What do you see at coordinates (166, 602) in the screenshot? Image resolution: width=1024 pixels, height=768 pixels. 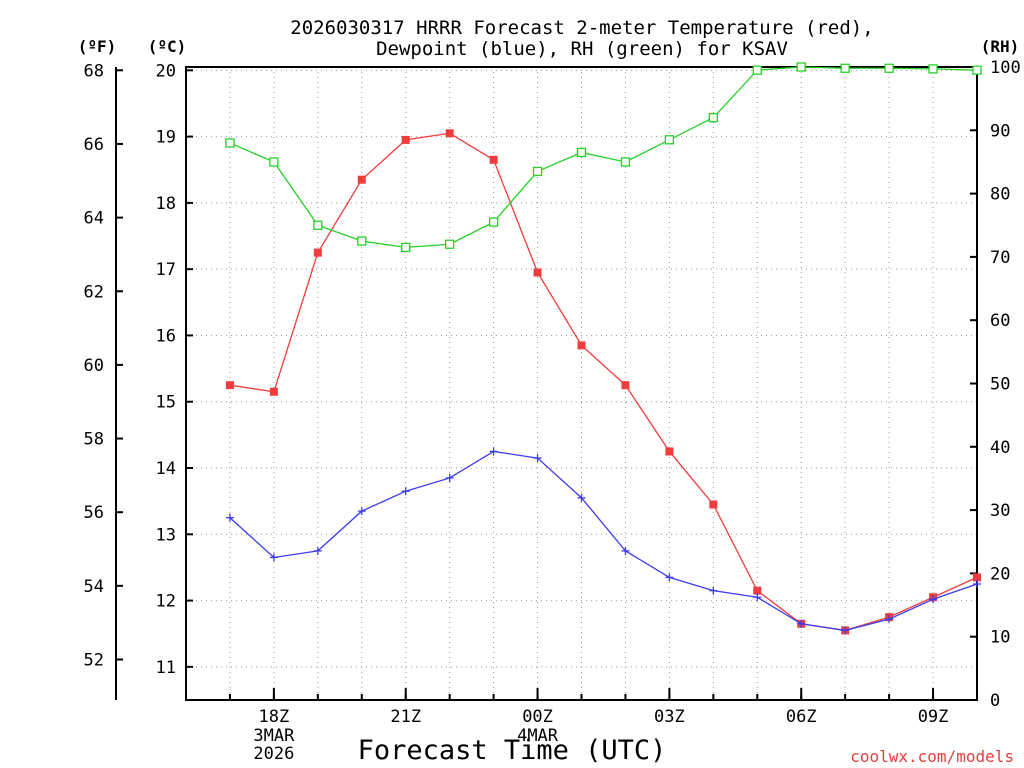 I see `celsius-tick-label: 12` at bounding box center [166, 602].